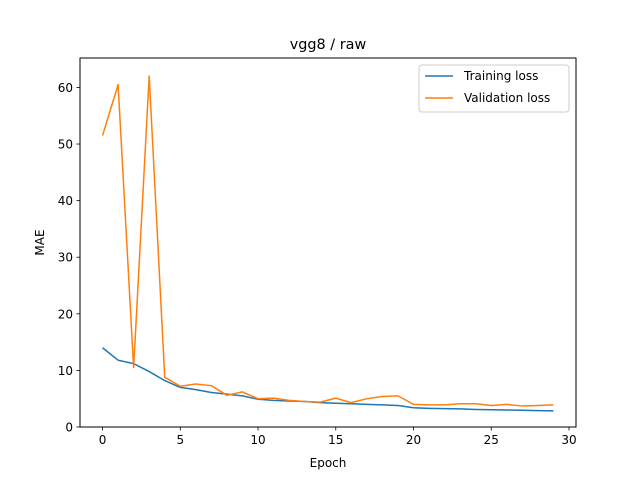  I want to click on chart-title: vgg8 / raw, so click(328, 45).